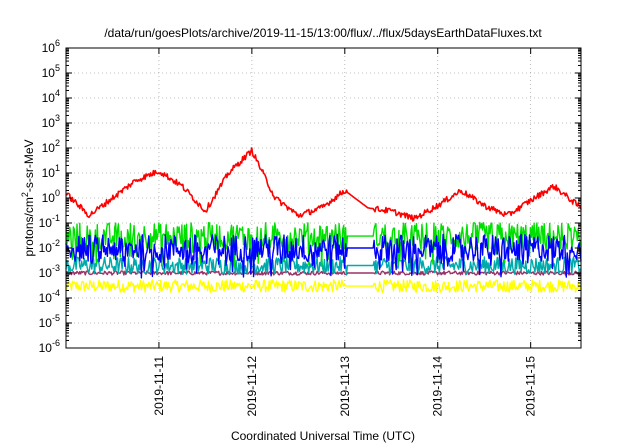 The width and height of the screenshot is (640, 448). Describe the element at coordinates (49, 221) in the screenshot. I see `y-tick-label: 10⁻¹` at that location.